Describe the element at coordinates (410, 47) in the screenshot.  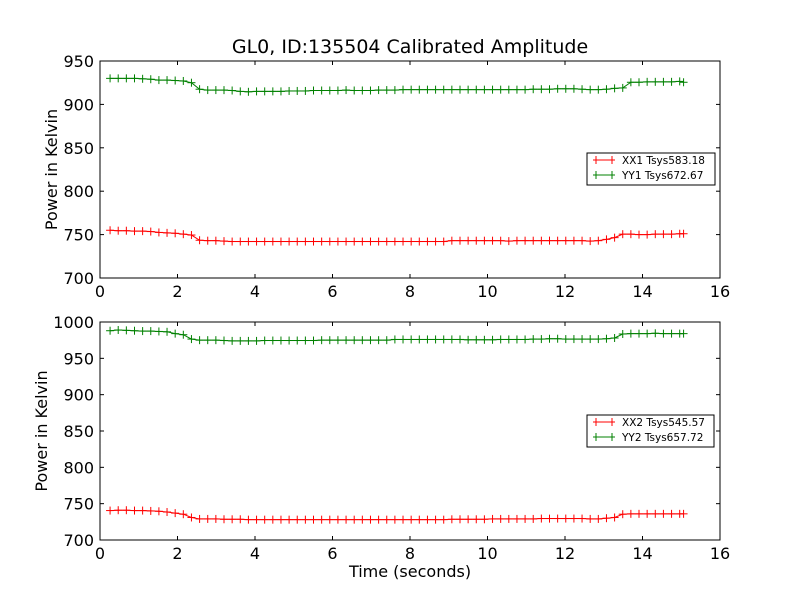
I see `chart-title: GL0, ID:135504 Calibrated Amplitude` at that location.